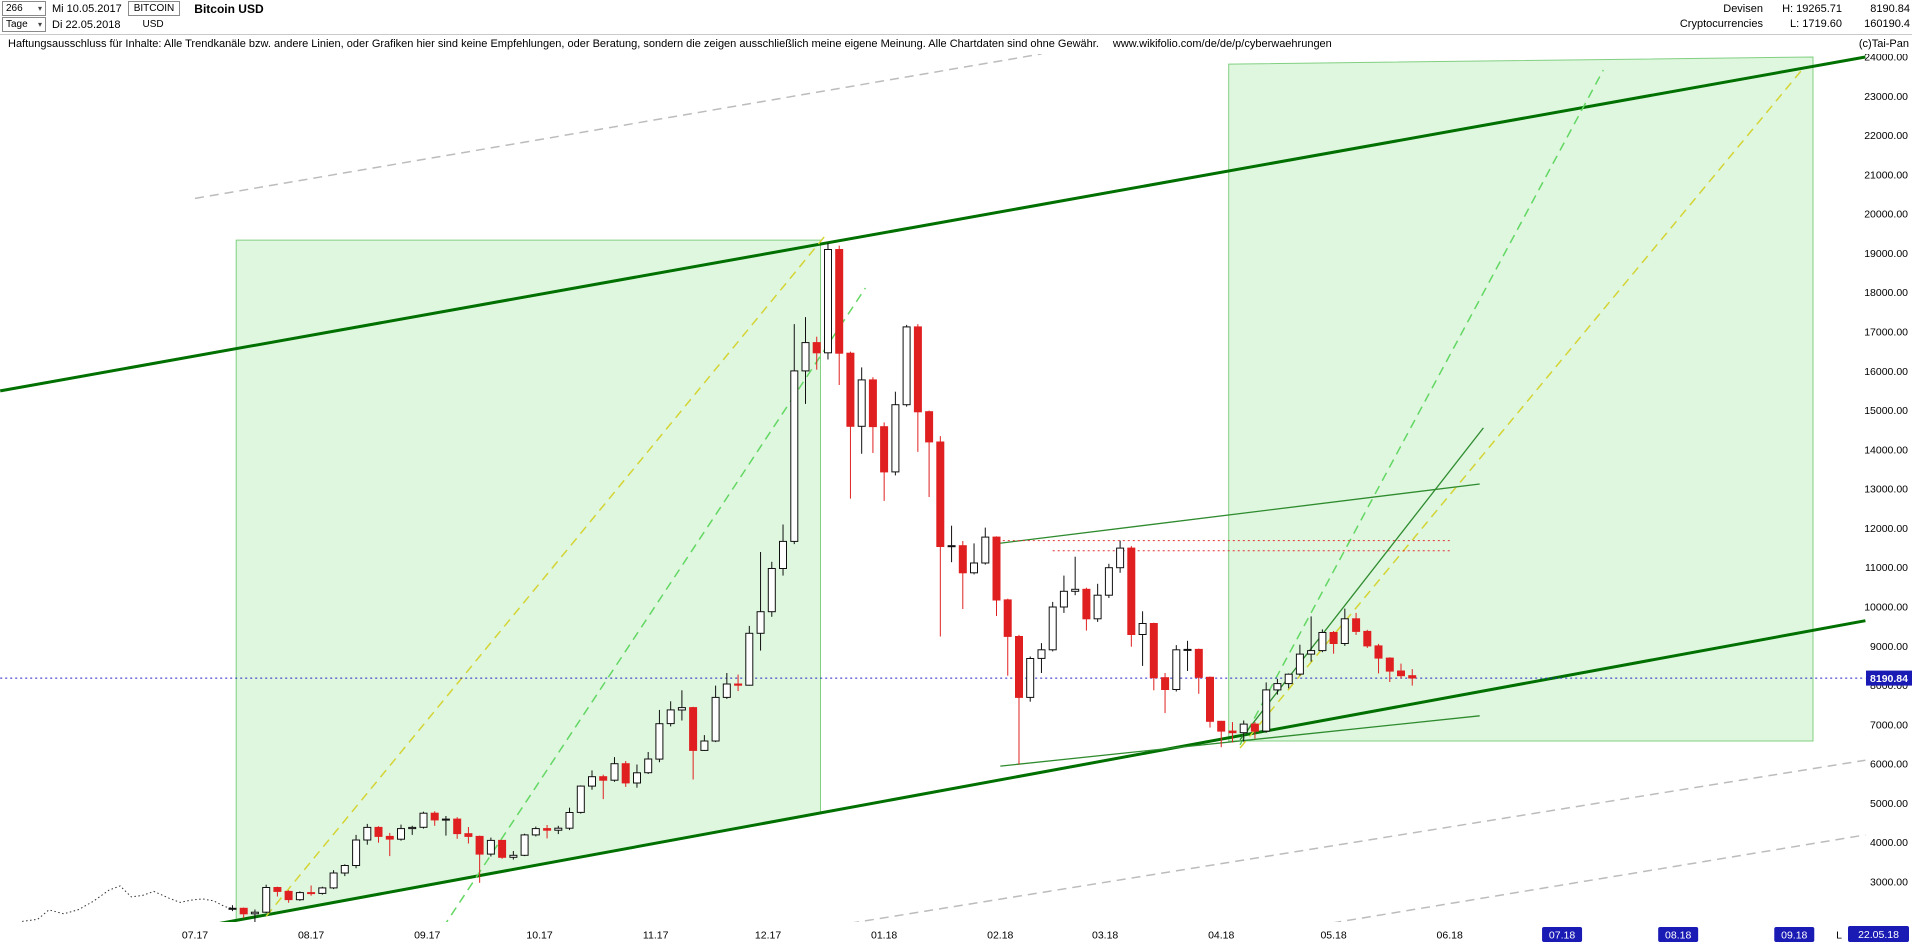  I want to click on date-tick-label: 05.18, so click(1333, 936).